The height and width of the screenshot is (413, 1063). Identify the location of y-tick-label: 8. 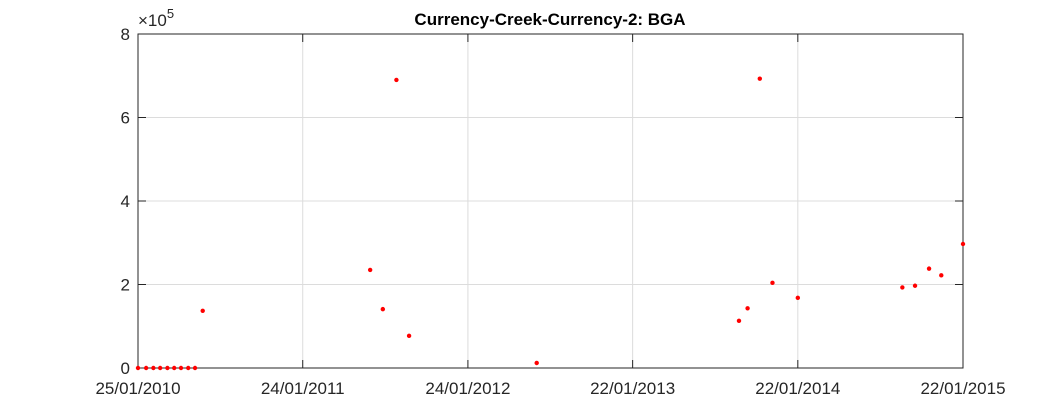
(125, 34).